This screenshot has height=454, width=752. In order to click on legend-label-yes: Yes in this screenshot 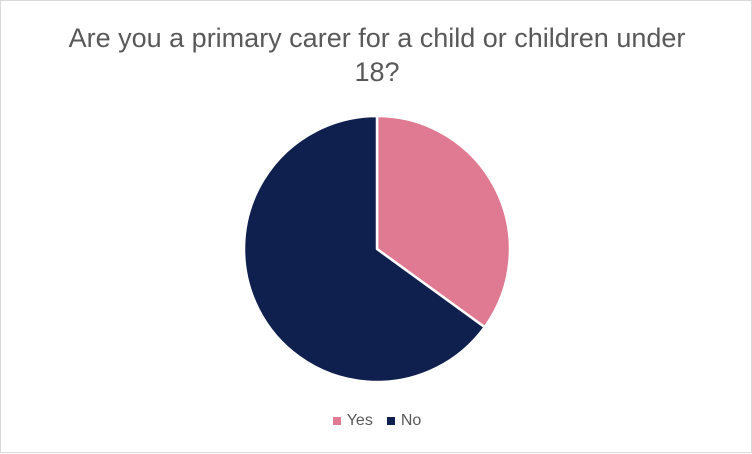, I will do `click(359, 420)`.